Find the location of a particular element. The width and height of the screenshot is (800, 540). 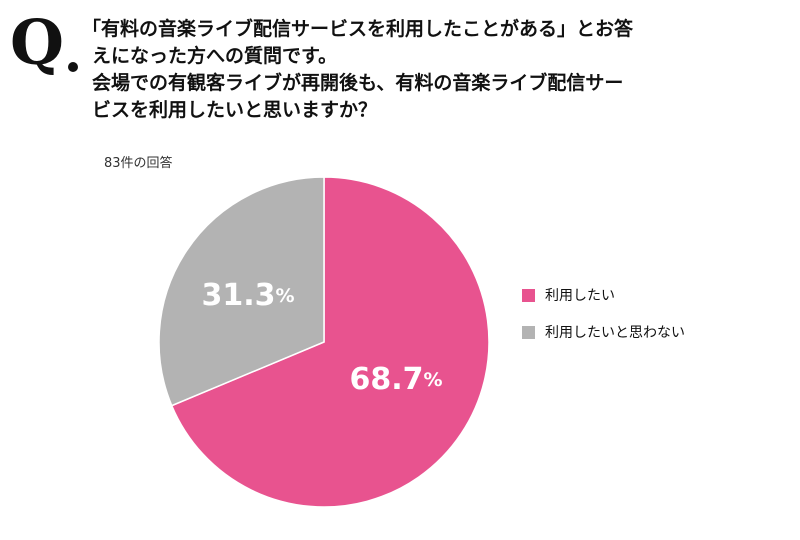

legend-item: 利用したいと思わない is located at coordinates (603, 332).